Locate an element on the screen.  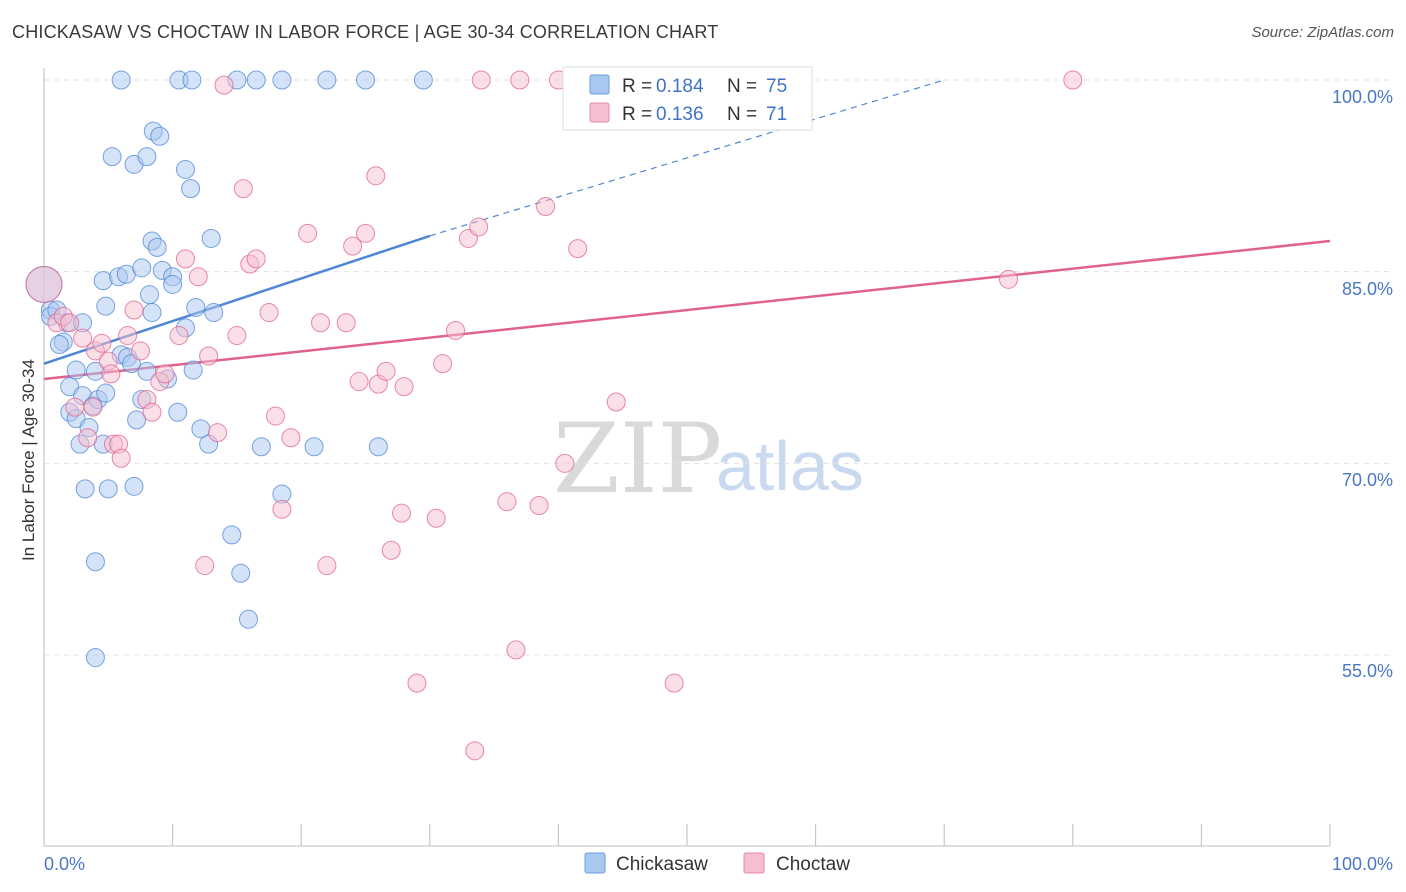
legend-r-value-chickasaw: 0.184 is located at coordinates (680, 86).